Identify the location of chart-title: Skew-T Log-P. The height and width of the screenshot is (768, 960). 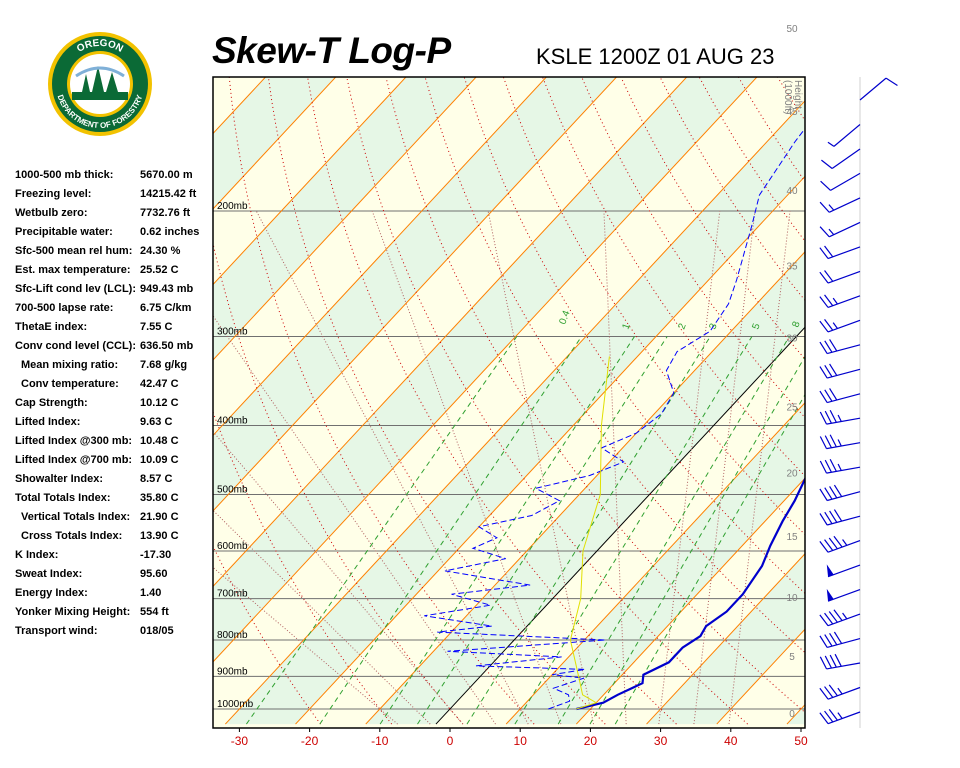
(331, 50).